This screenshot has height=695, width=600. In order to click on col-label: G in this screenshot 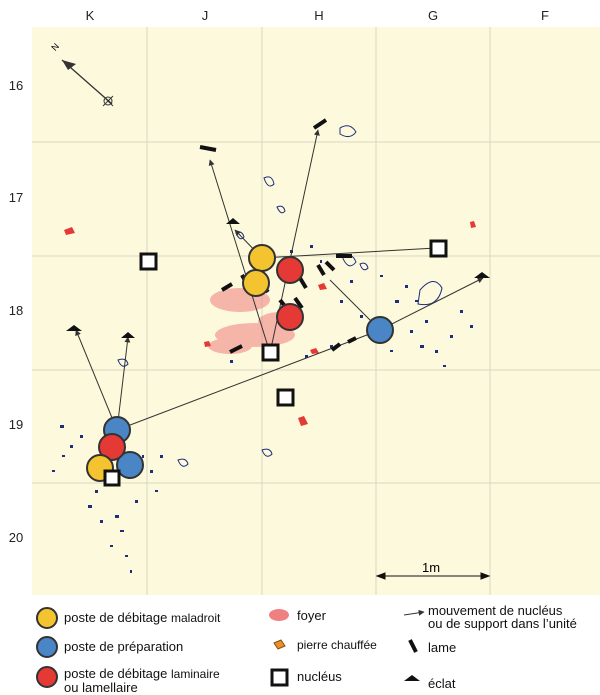, I will do `click(433, 15)`.